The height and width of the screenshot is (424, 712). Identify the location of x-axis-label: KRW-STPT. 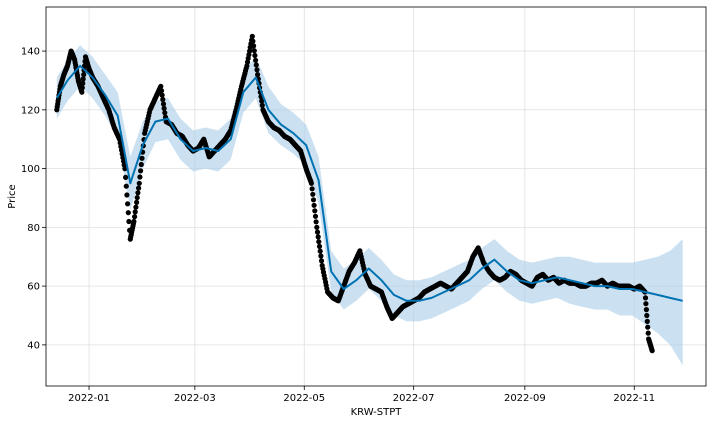
(377, 412).